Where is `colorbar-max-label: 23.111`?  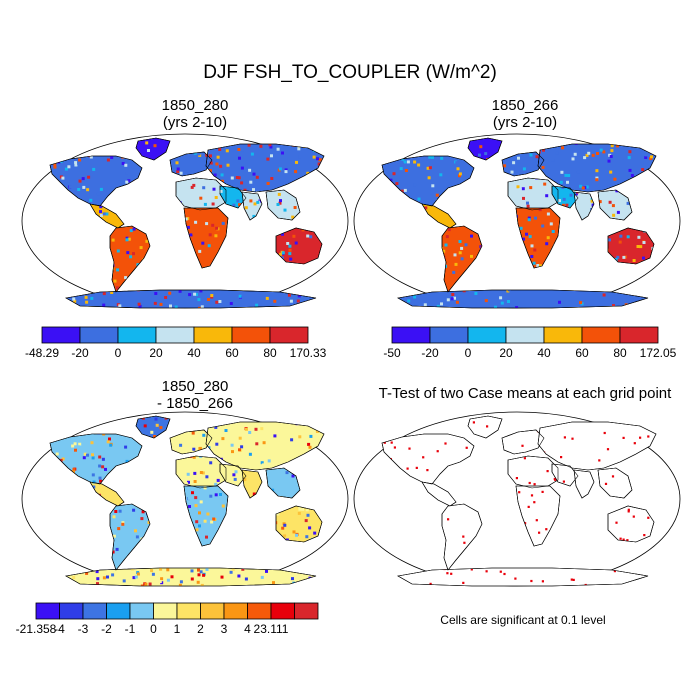 colorbar-max-label: 23.111 is located at coordinates (271, 629).